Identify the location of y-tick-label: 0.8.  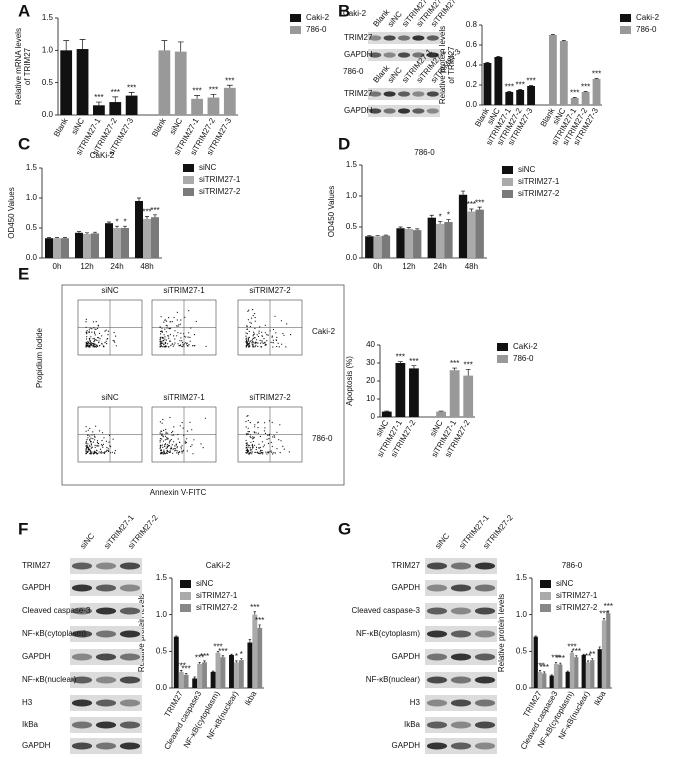
(472, 24).